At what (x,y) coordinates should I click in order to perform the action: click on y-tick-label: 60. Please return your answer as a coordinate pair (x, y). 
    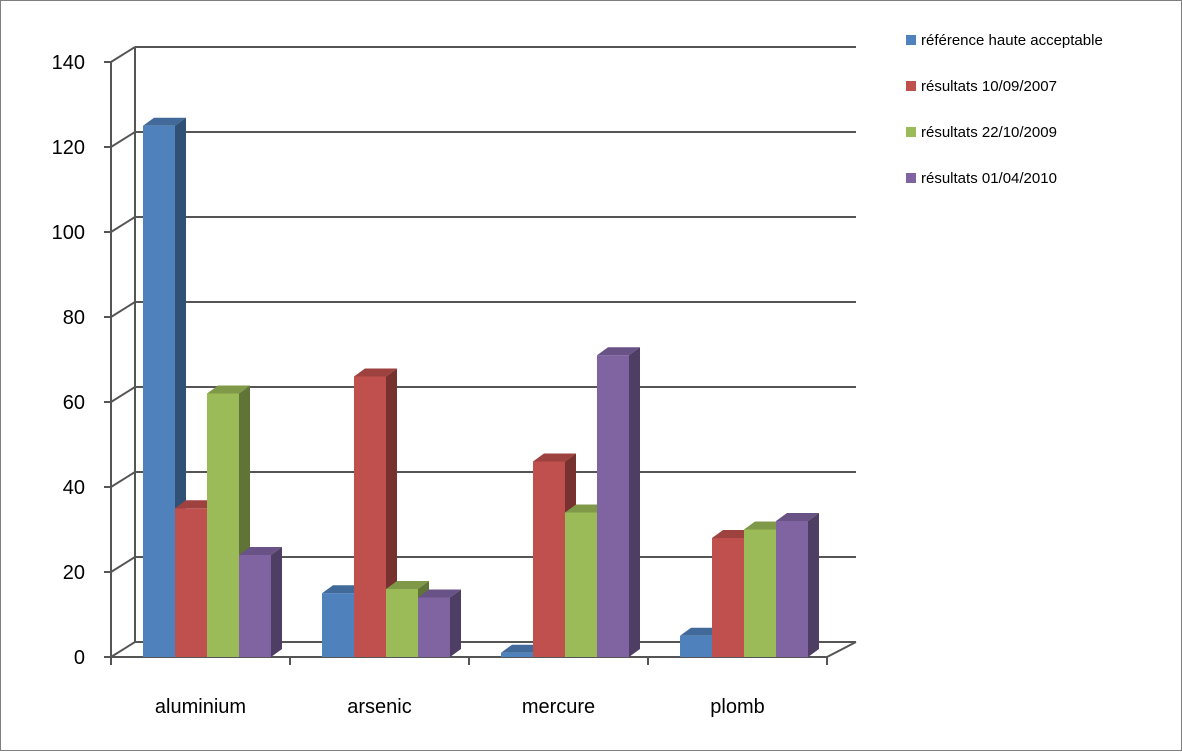
    Looking at the image, I should click on (74, 403).